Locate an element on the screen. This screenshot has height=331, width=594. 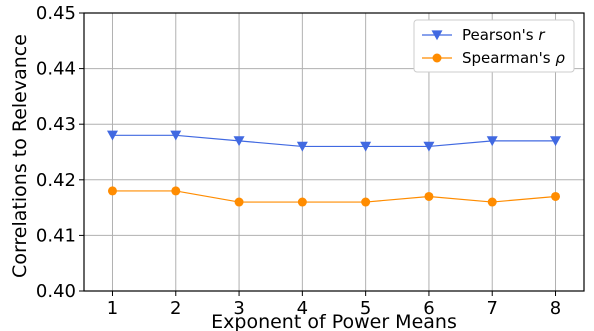
legend-label-pearson: Pearson's r is located at coordinates (503, 35).